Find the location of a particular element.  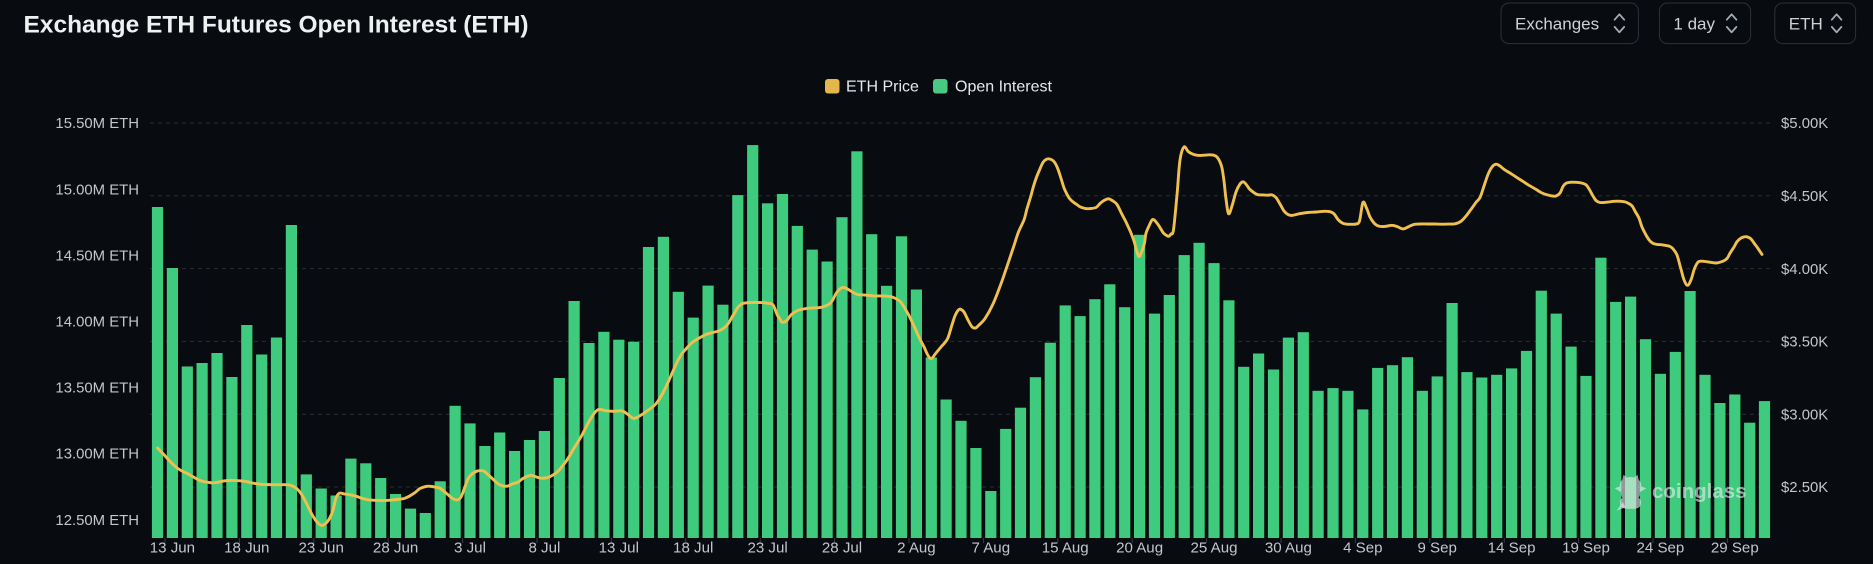

svg-text: 28 Jul is located at coordinates (842, 547).